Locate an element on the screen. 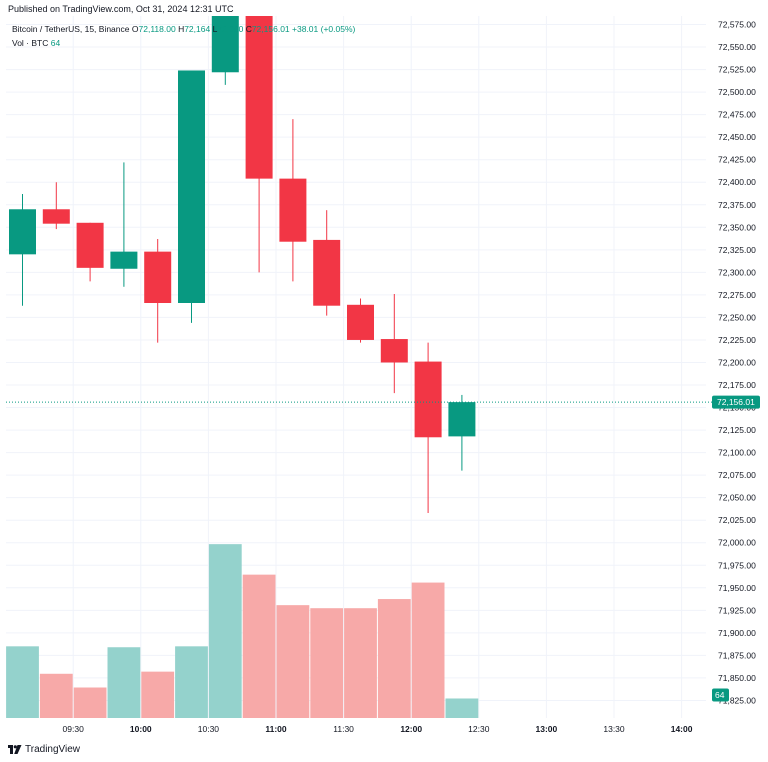 Image resolution: width=768 pixels, height=762 pixels. last-price-label: 72,156.01 is located at coordinates (736, 402).